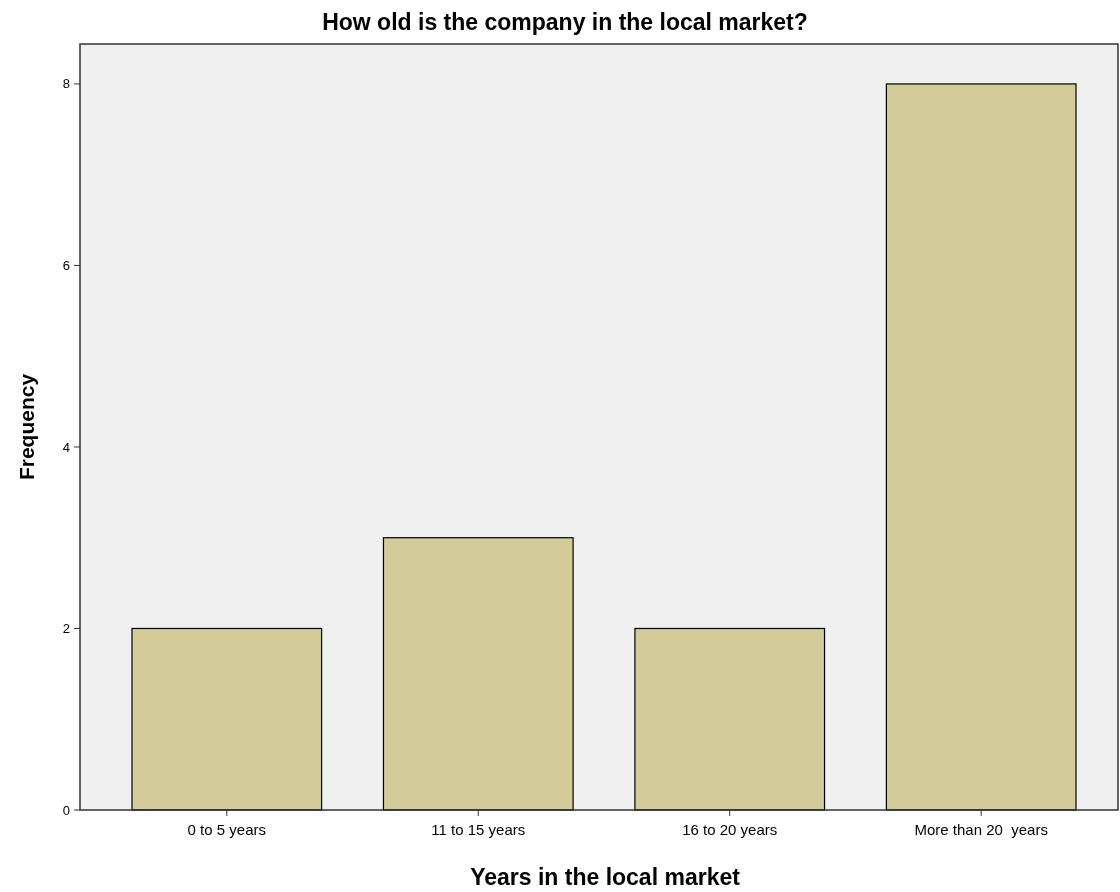  I want to click on y-axis-title: Frequency, so click(26, 427).